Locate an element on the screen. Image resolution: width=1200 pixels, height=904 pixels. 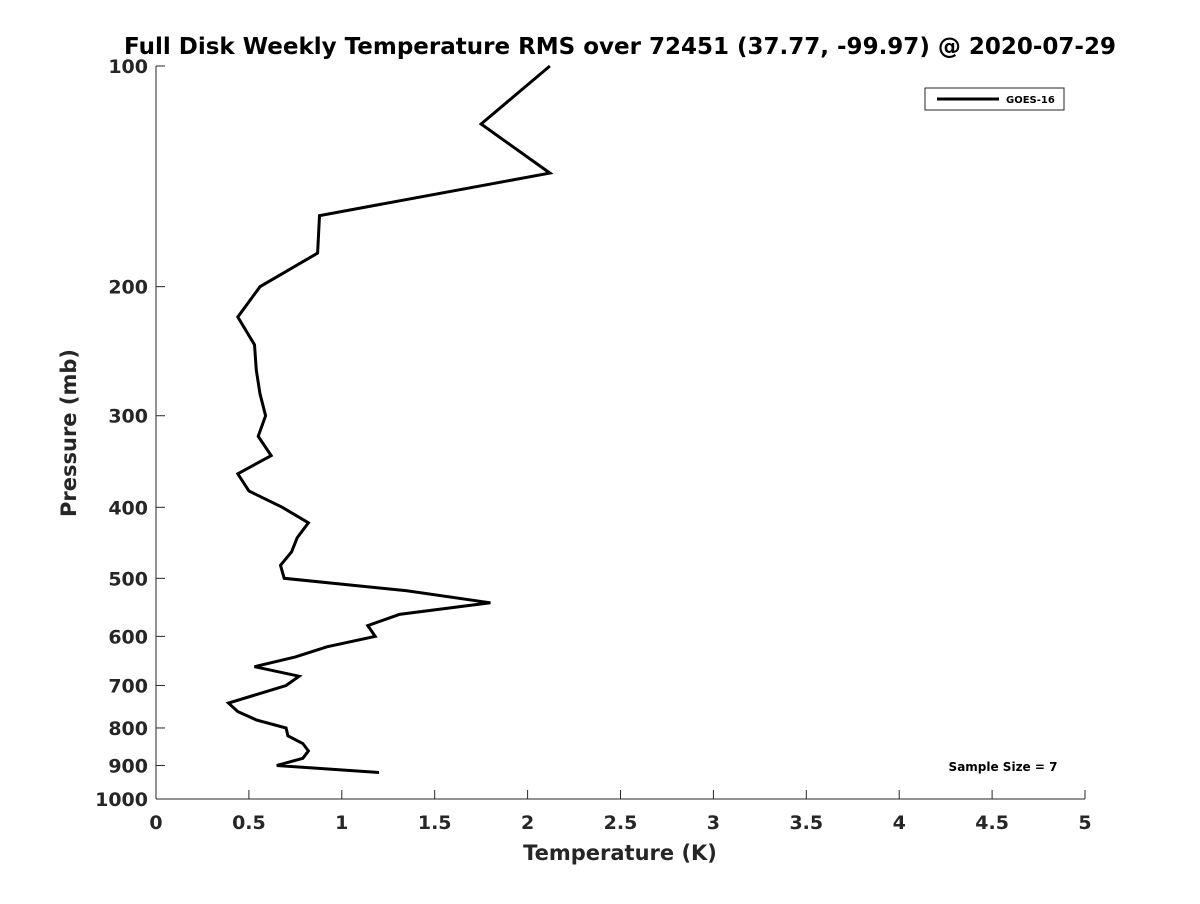
x-tick-label: 0 is located at coordinates (155, 823).